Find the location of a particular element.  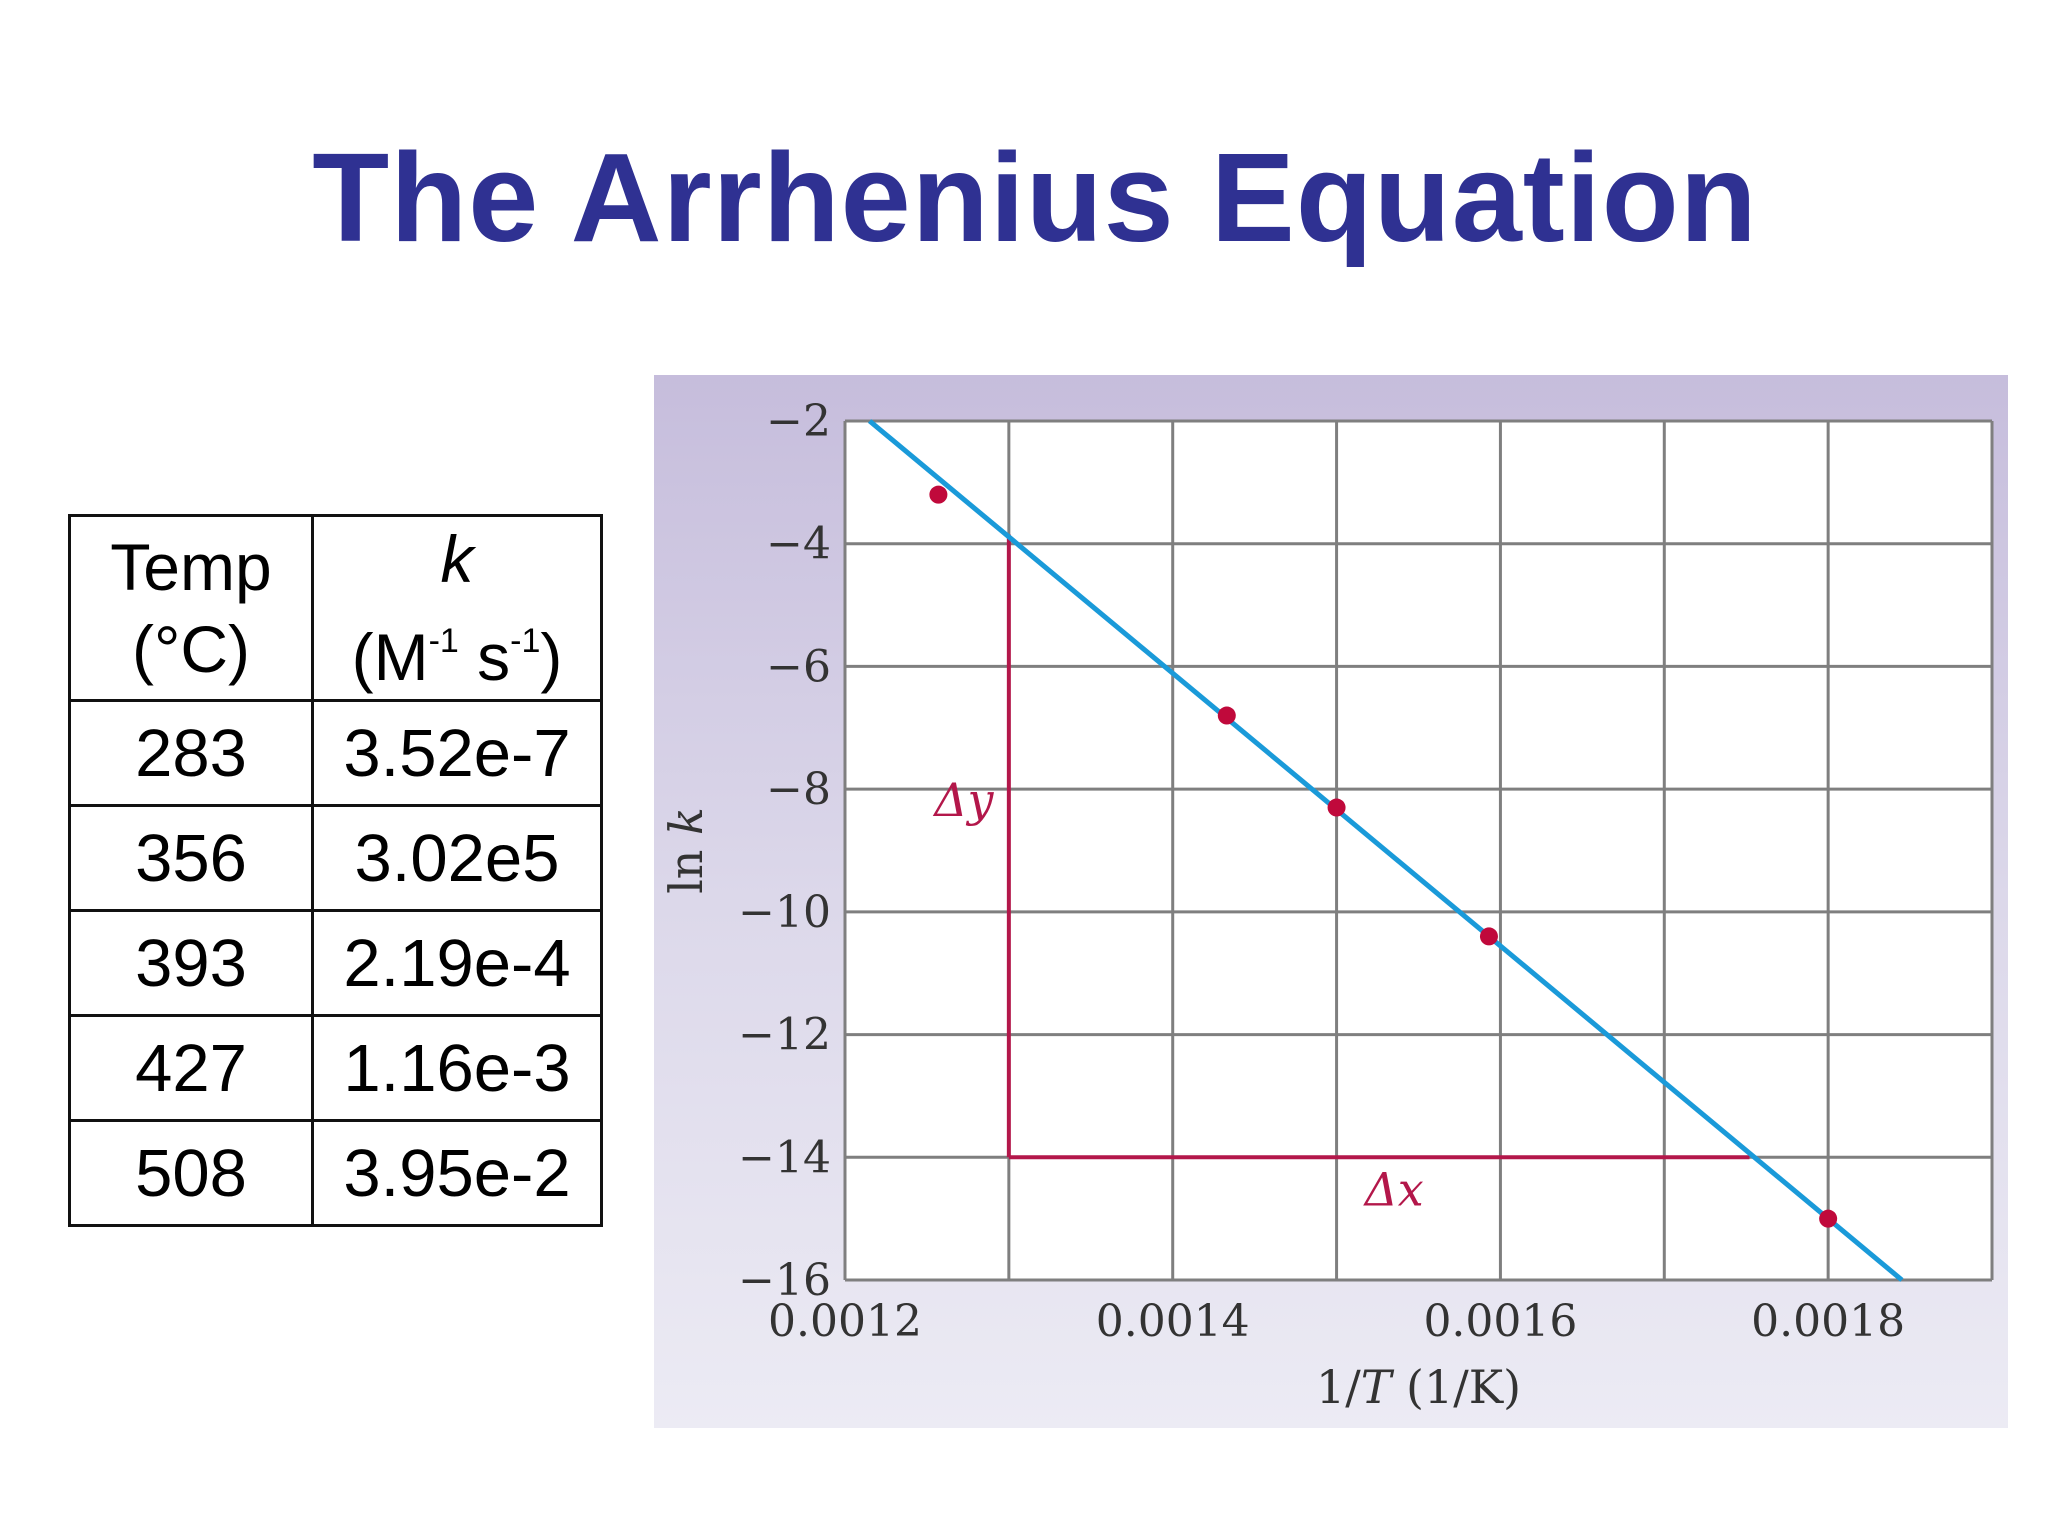

y-tick-label: −14 is located at coordinates (784, 1157).